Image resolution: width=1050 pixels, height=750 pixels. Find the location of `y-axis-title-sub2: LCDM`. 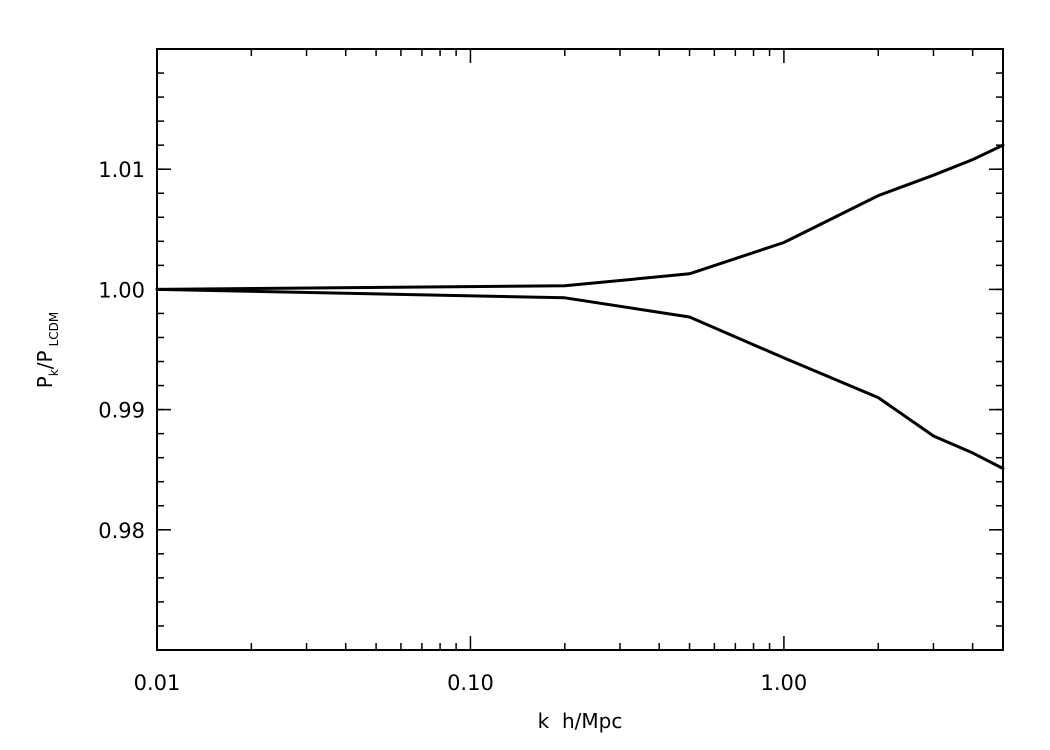

y-axis-title-sub2: LCDM is located at coordinates (54, 329).